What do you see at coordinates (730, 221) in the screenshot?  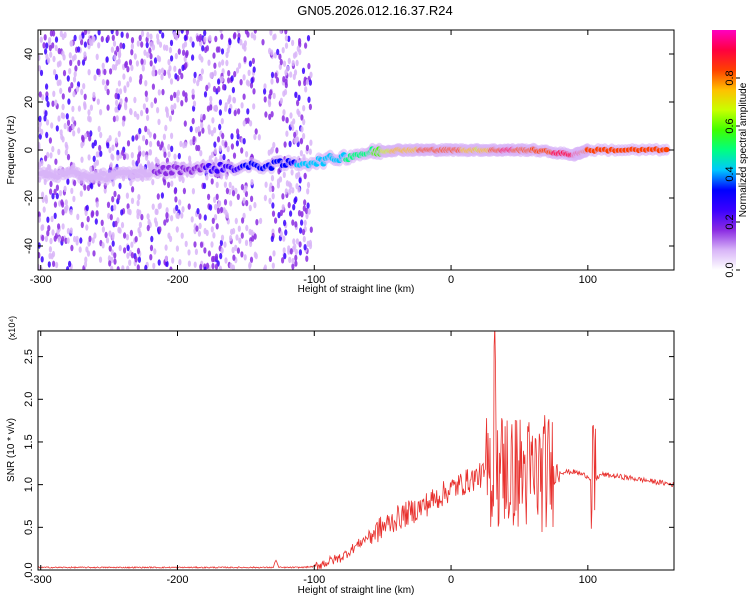 I see `colorbar-tick-label: 0.2` at bounding box center [730, 221].